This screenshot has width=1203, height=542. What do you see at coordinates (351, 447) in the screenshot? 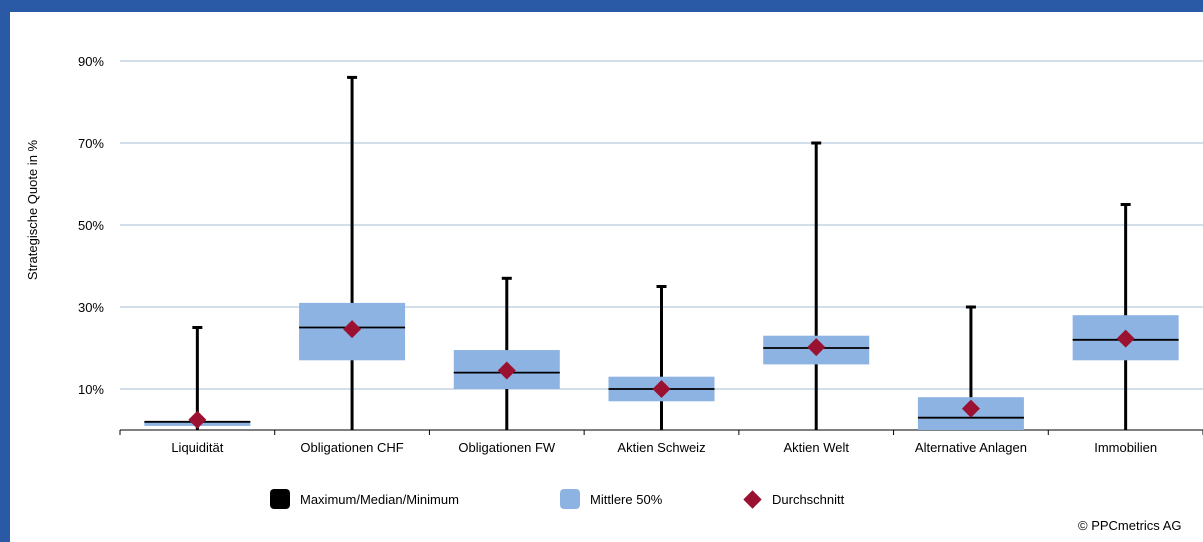
I see `x-tick-label: Obligationen CHF` at bounding box center [351, 447].